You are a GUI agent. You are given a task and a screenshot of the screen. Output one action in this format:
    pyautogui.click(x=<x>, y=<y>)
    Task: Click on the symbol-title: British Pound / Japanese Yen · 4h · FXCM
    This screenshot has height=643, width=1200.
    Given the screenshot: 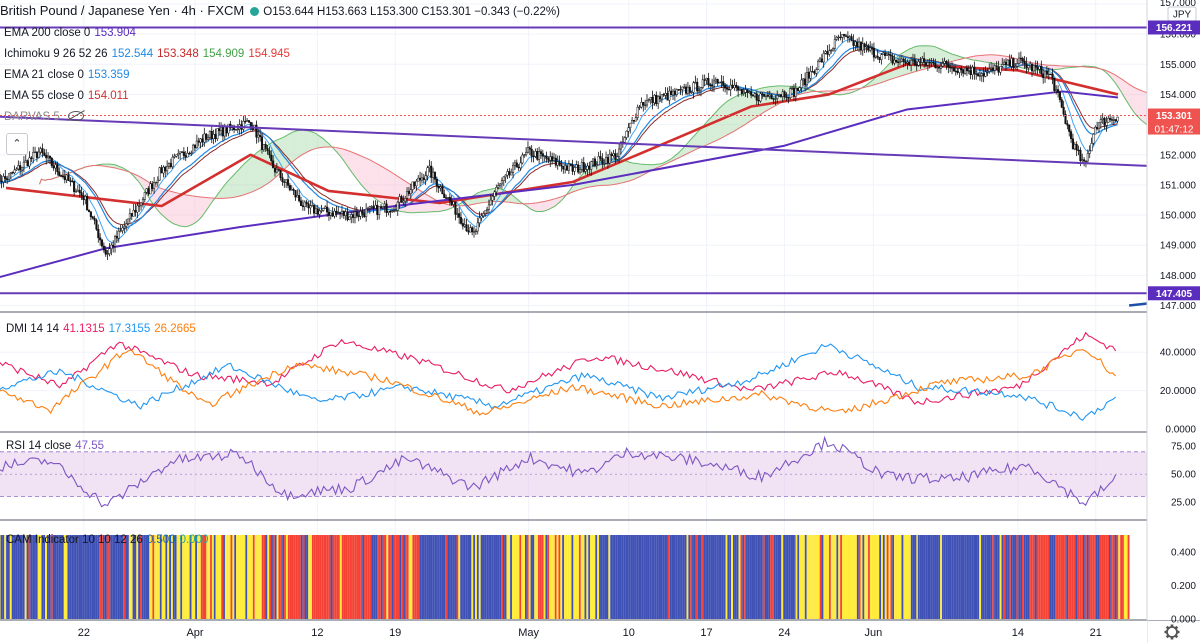 What is the action you would take?
    pyautogui.click(x=122, y=10)
    